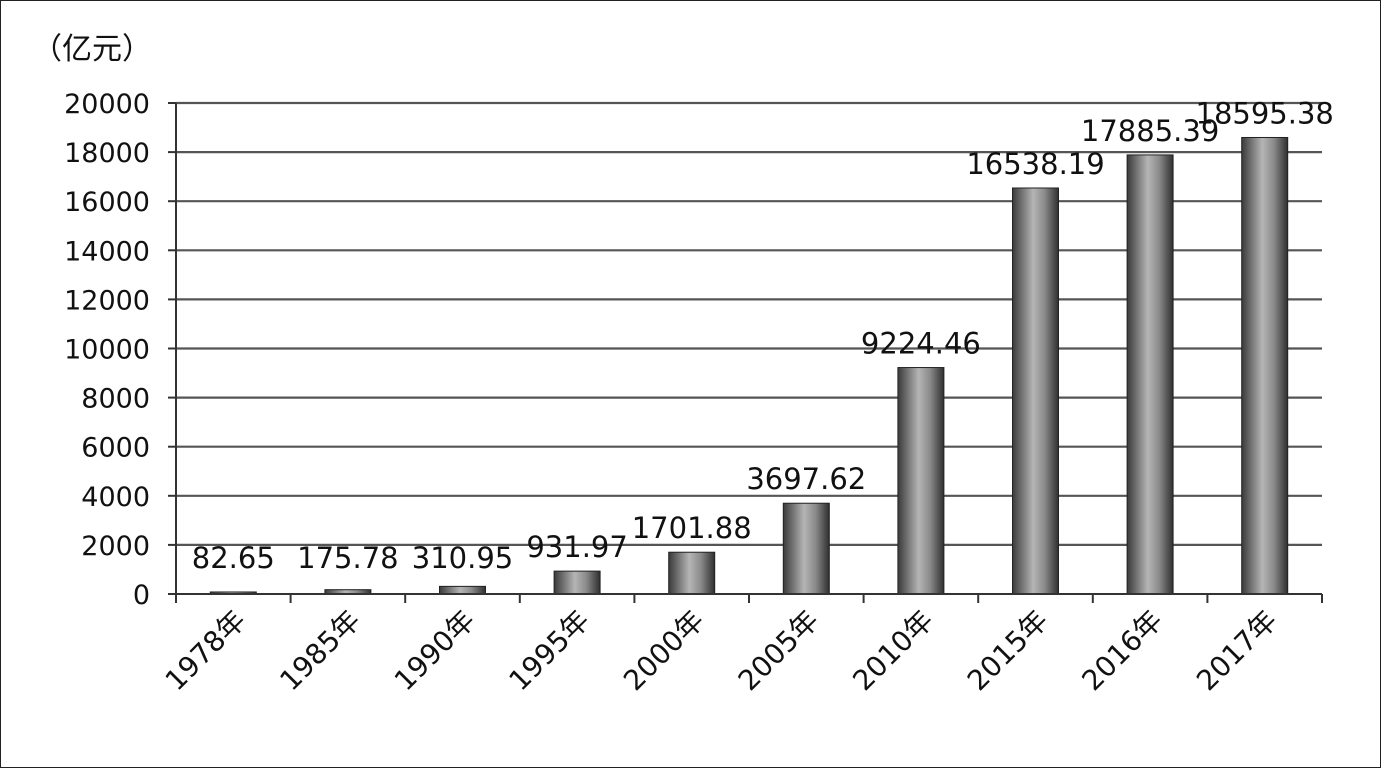  Describe the element at coordinates (576, 547) in the screenshot. I see `data-label: 931.97` at that location.